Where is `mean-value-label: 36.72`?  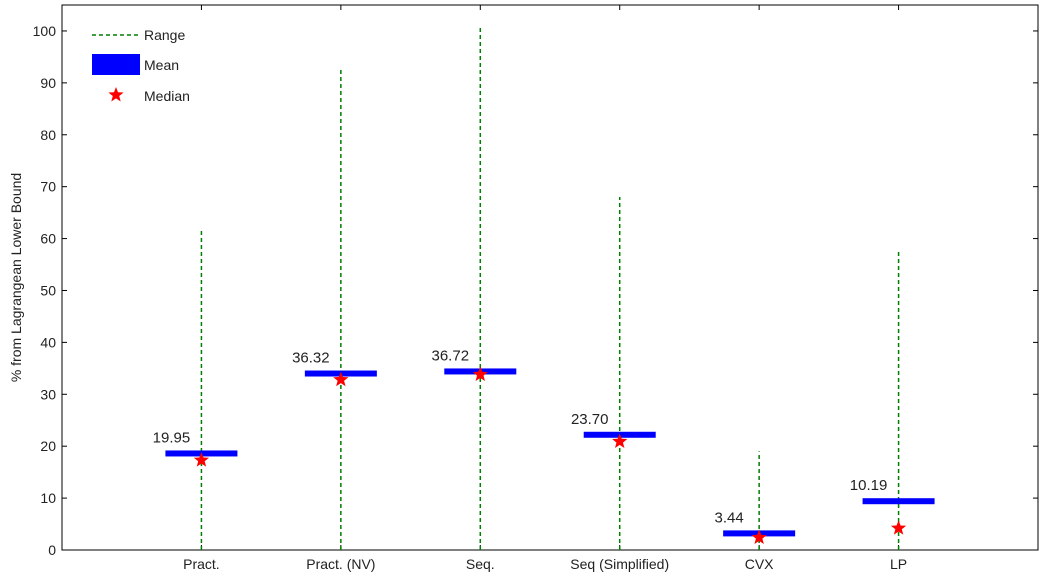 mean-value-label: 36.72 is located at coordinates (451, 355).